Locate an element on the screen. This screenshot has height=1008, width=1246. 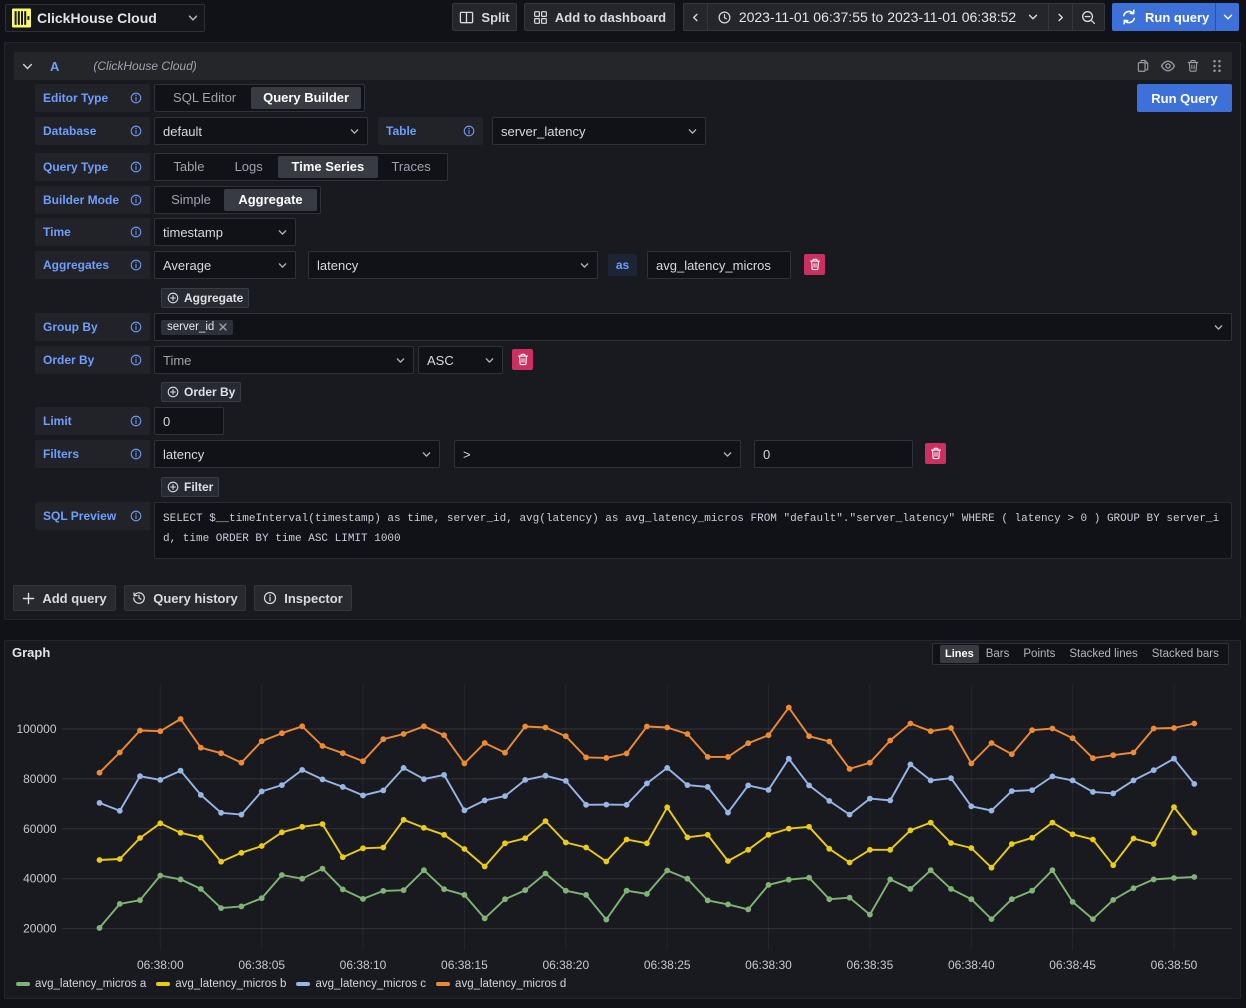
svg-text: 06:38:05 is located at coordinates (261, 965).